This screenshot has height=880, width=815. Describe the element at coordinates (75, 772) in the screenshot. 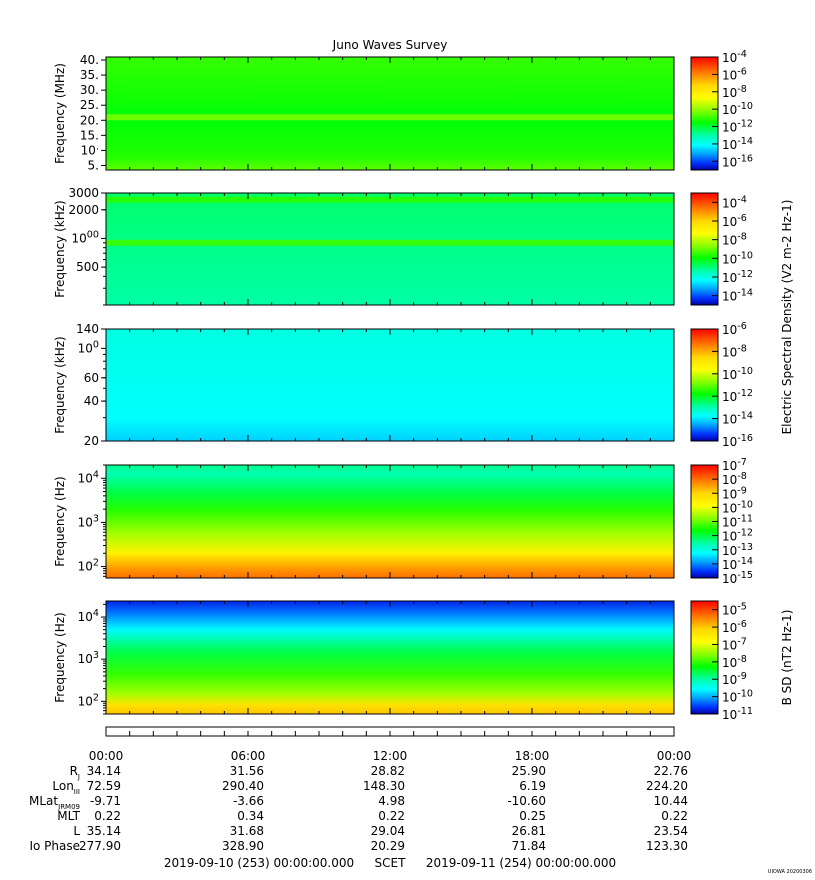

I see `ephemeris-label: RJ` at that location.